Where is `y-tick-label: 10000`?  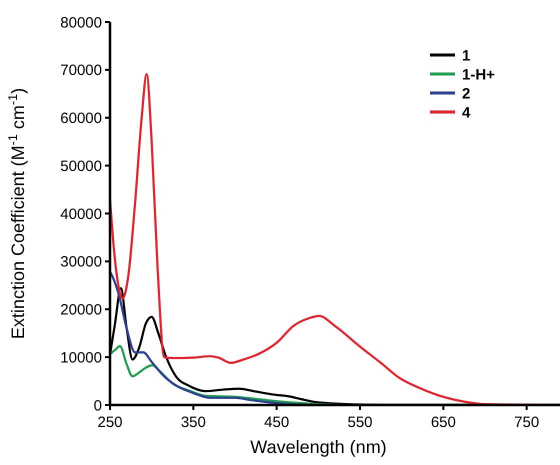
y-tick-label: 10000 is located at coordinates (81, 357).